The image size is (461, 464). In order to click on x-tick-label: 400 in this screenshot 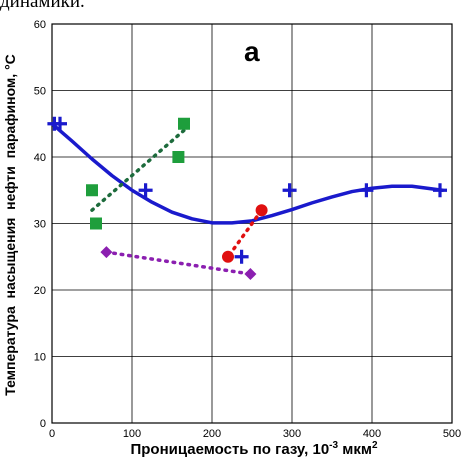, I will do `click(372, 434)`.